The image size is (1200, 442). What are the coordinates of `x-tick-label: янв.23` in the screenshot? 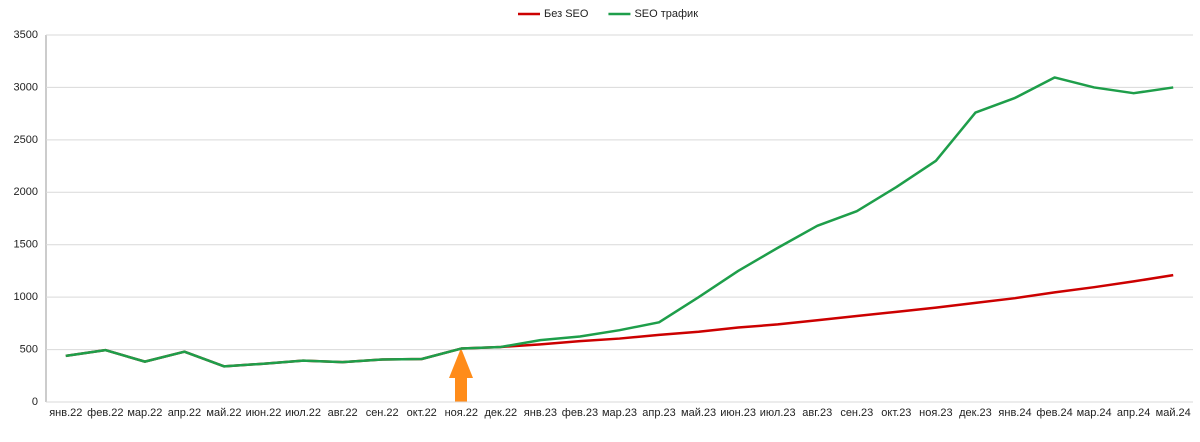 It's located at (540, 413).